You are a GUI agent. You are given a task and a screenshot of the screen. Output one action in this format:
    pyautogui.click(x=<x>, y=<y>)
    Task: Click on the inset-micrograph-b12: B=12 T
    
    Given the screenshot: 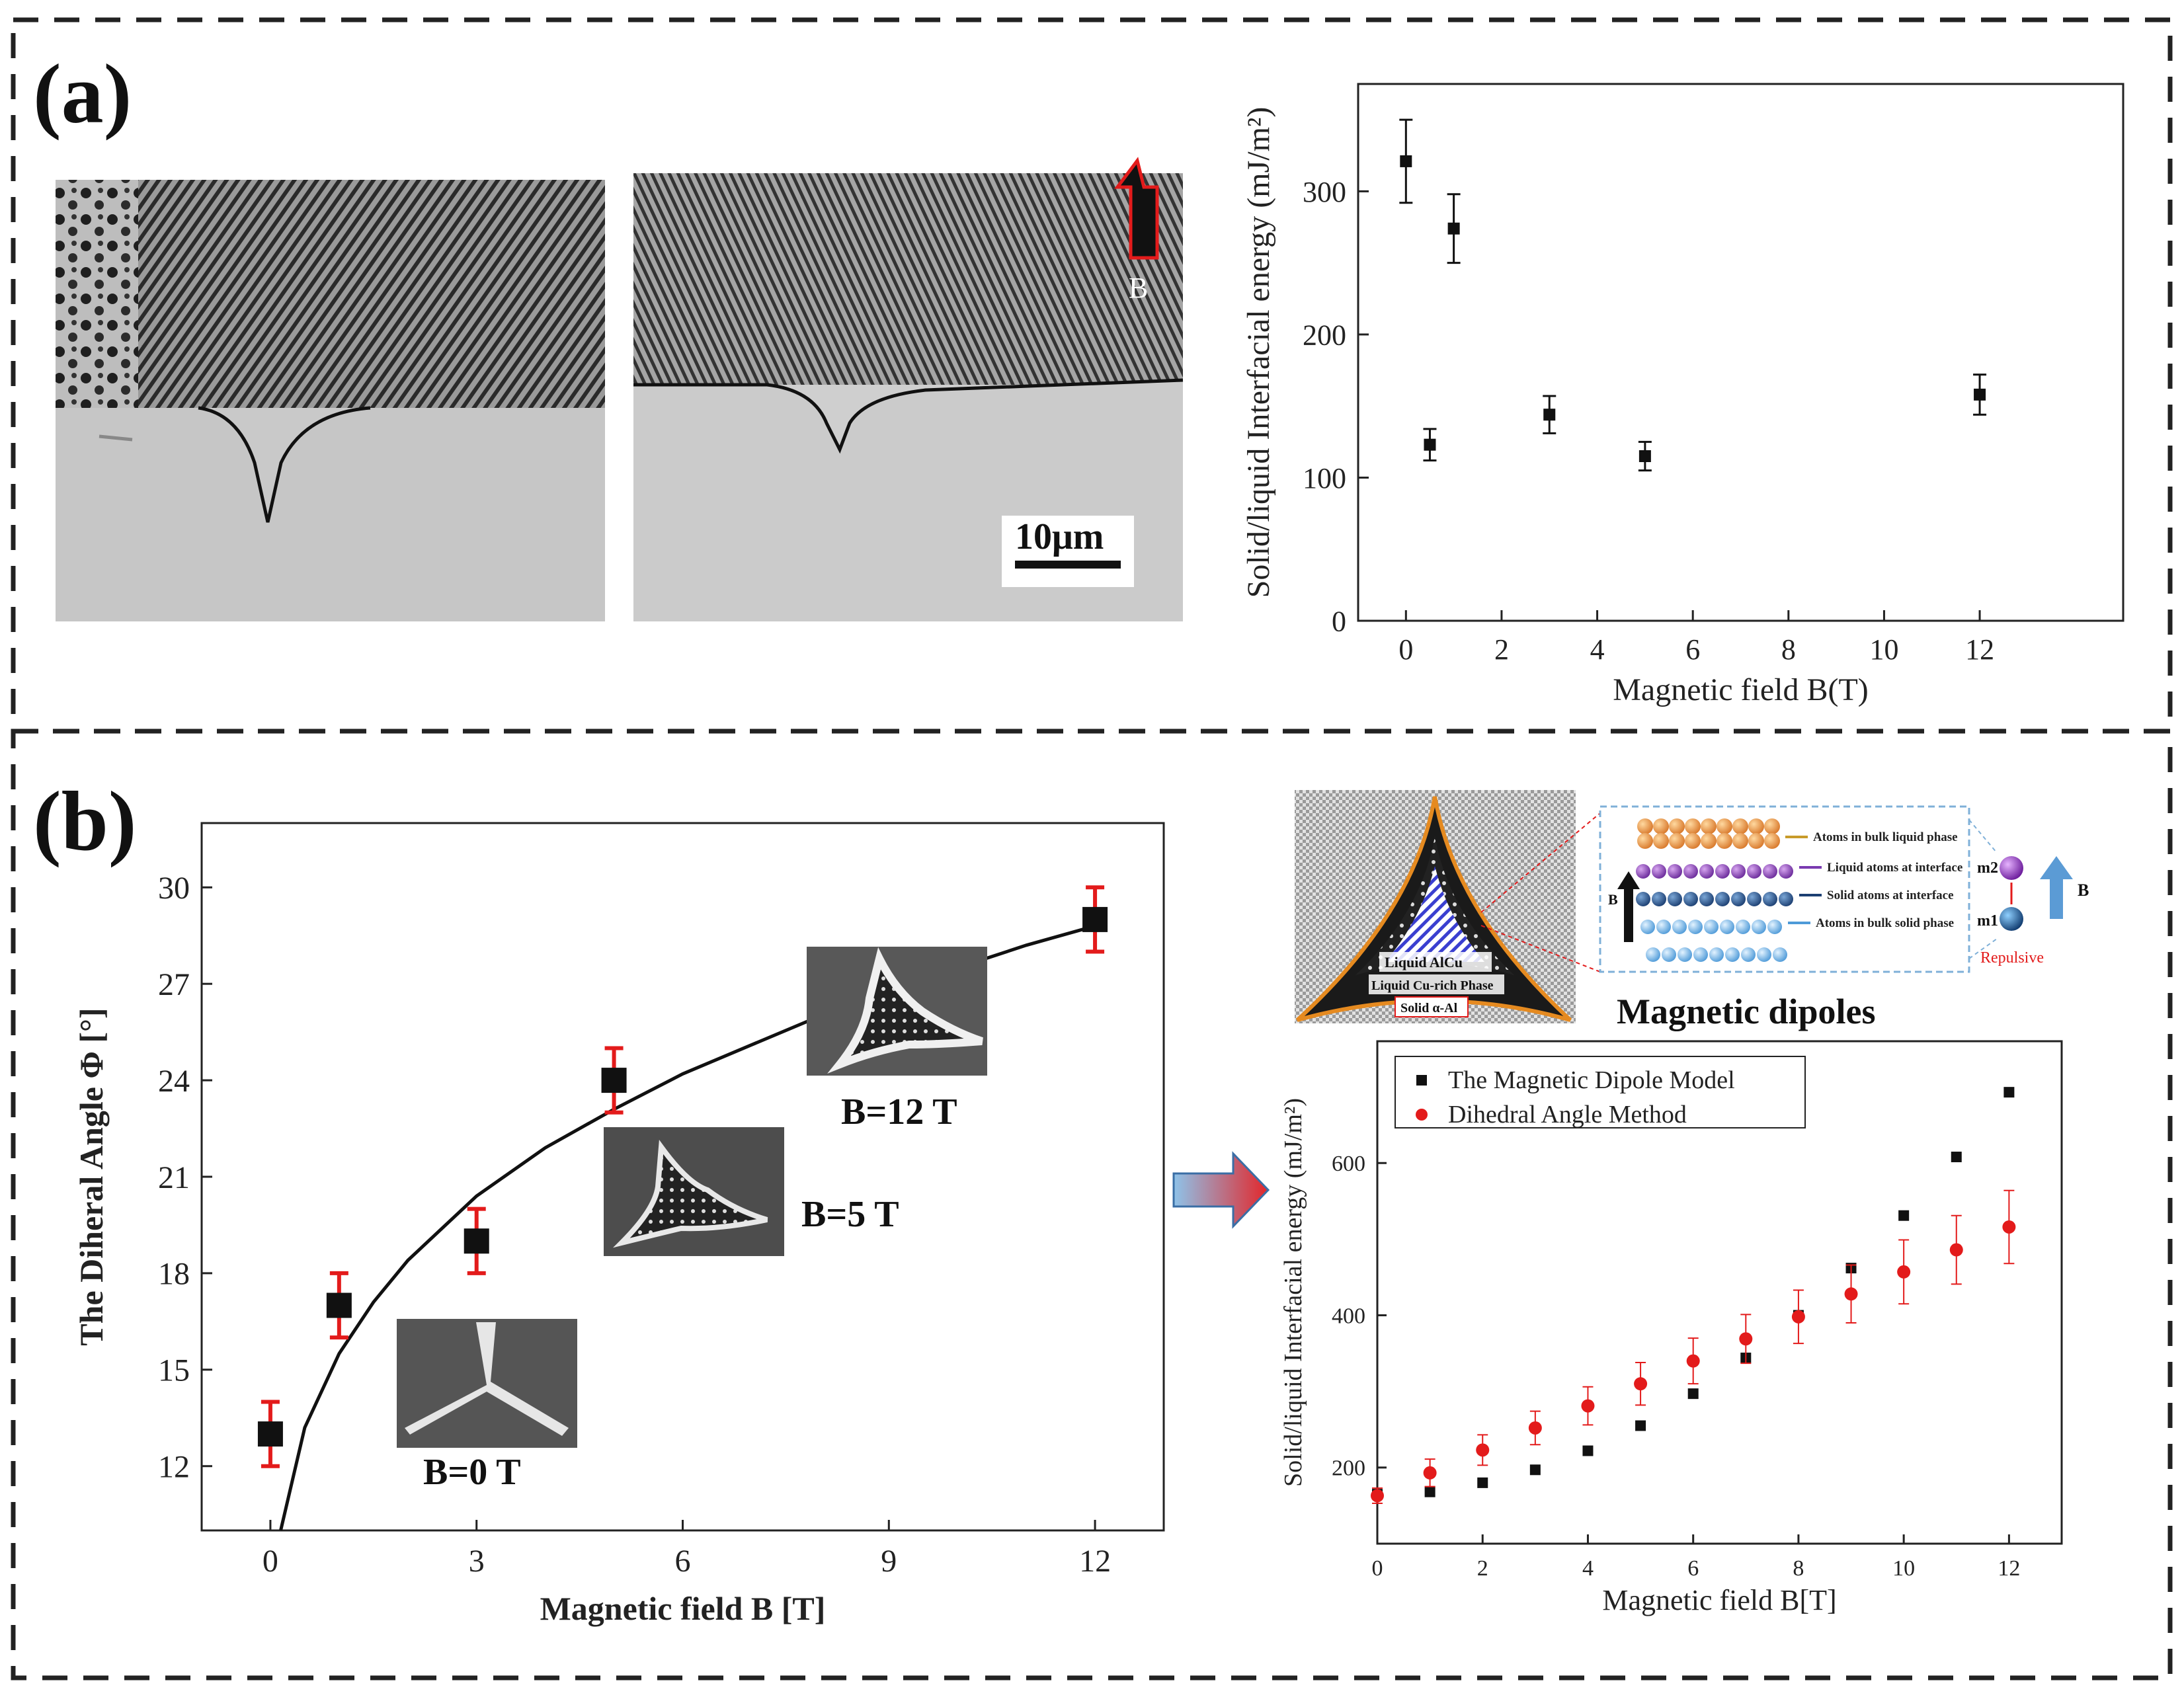 What is the action you would take?
    pyautogui.click(x=897, y=1039)
    